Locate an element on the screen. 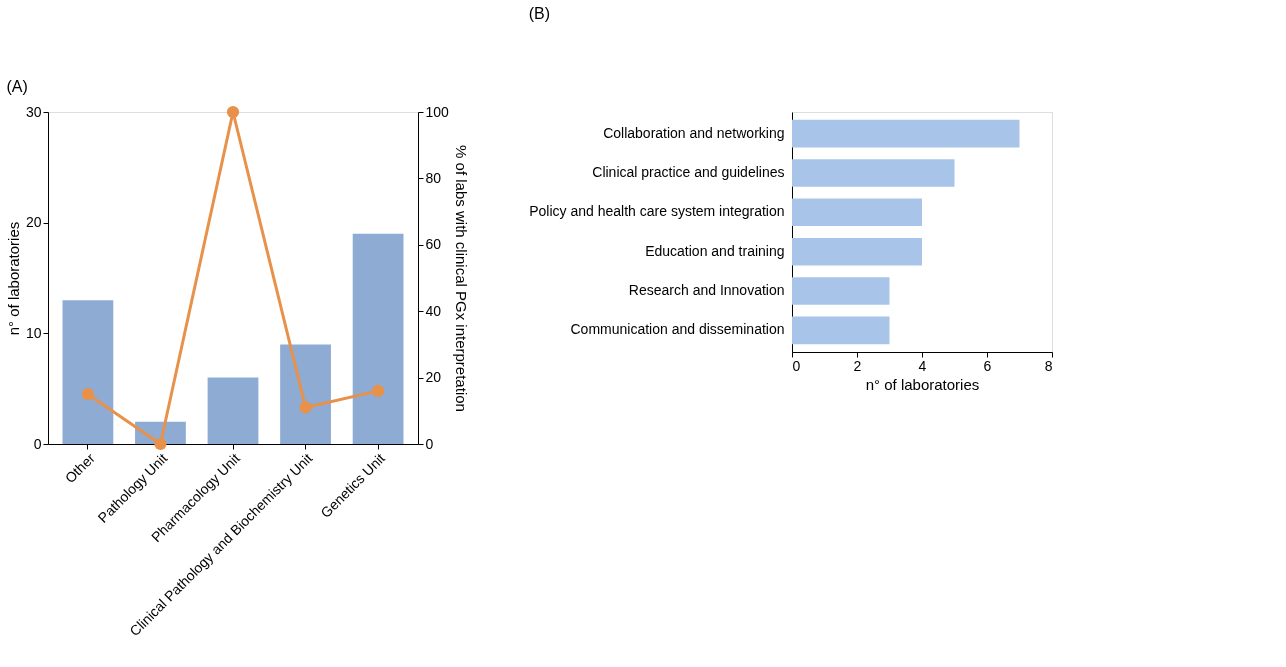  y-tick-label: 0 is located at coordinates (37, 443).